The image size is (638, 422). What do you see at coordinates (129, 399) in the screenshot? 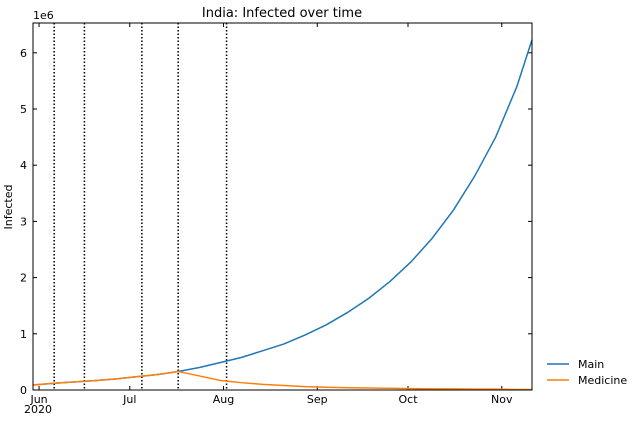
I see `x-tick-label: Jul` at bounding box center [129, 399].